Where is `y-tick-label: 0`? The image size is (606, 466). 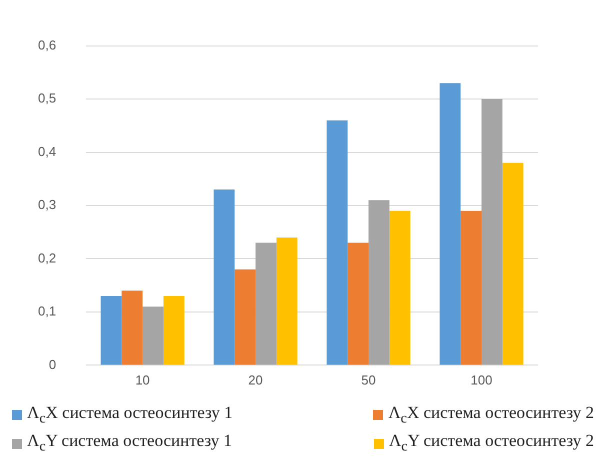
y-tick-label: 0 is located at coordinates (52, 364).